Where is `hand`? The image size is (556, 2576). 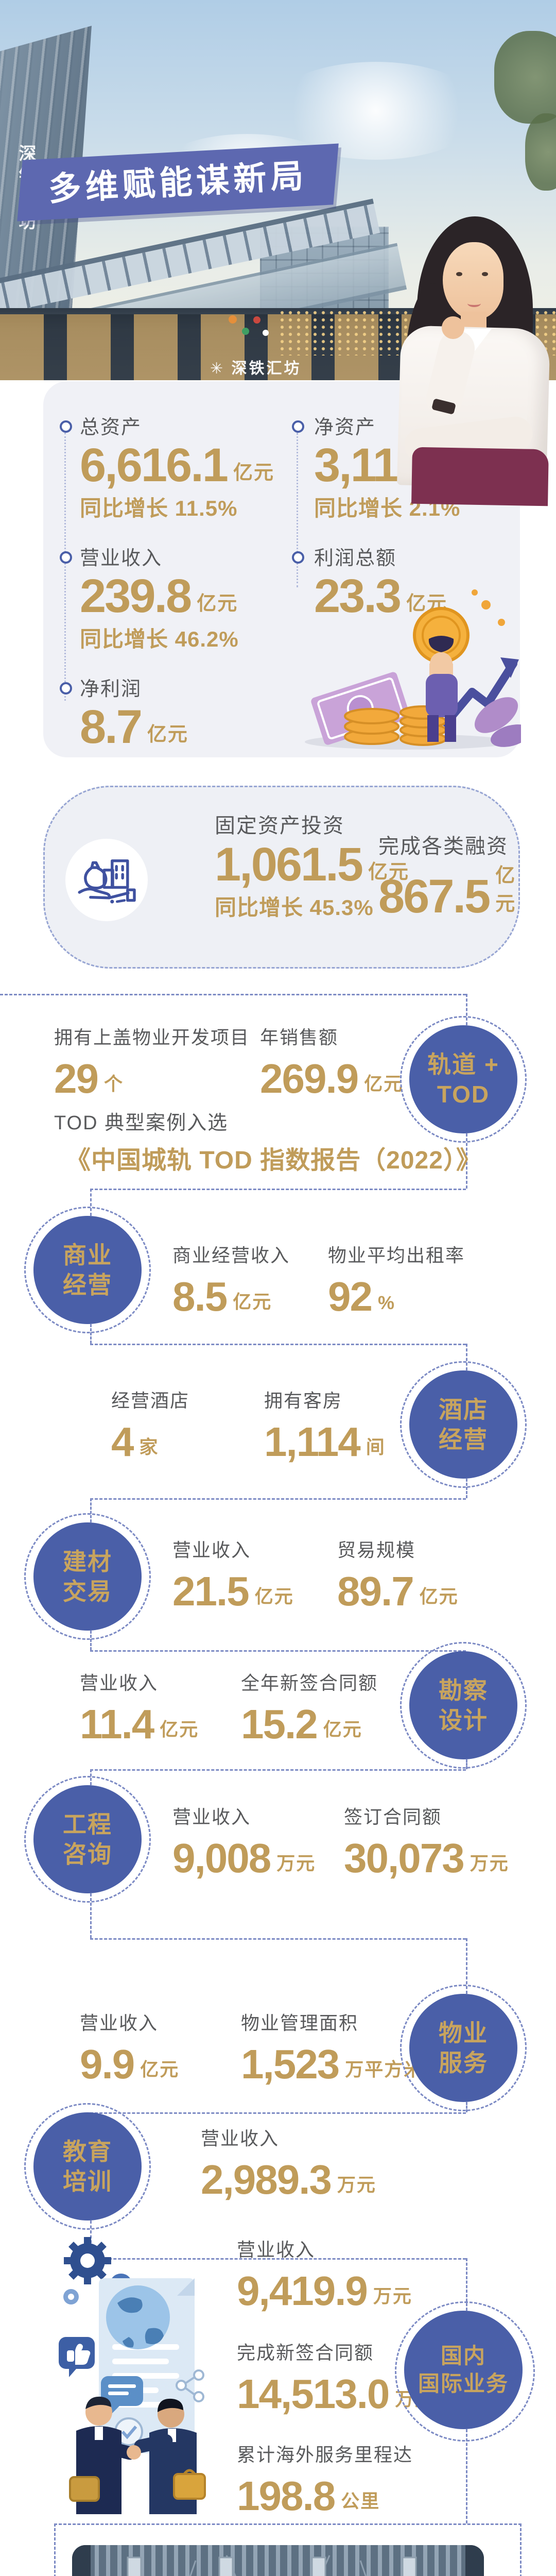
hand is located at coordinates (453, 327).